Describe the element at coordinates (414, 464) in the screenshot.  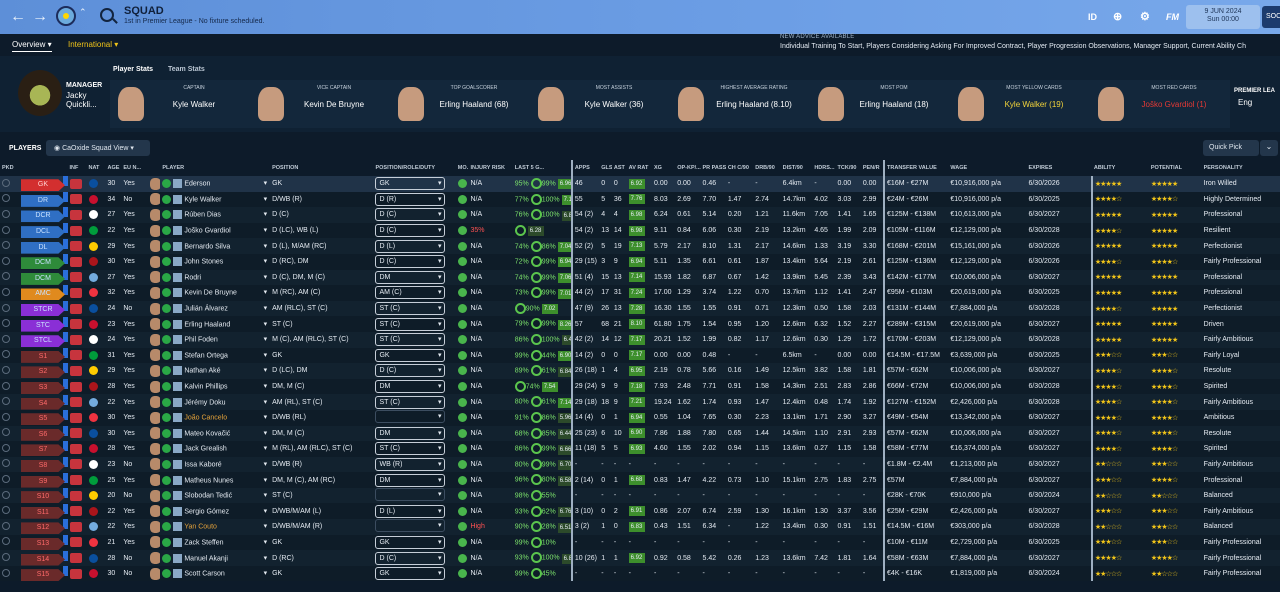
I see `role-cell: WB (R)` at that location.